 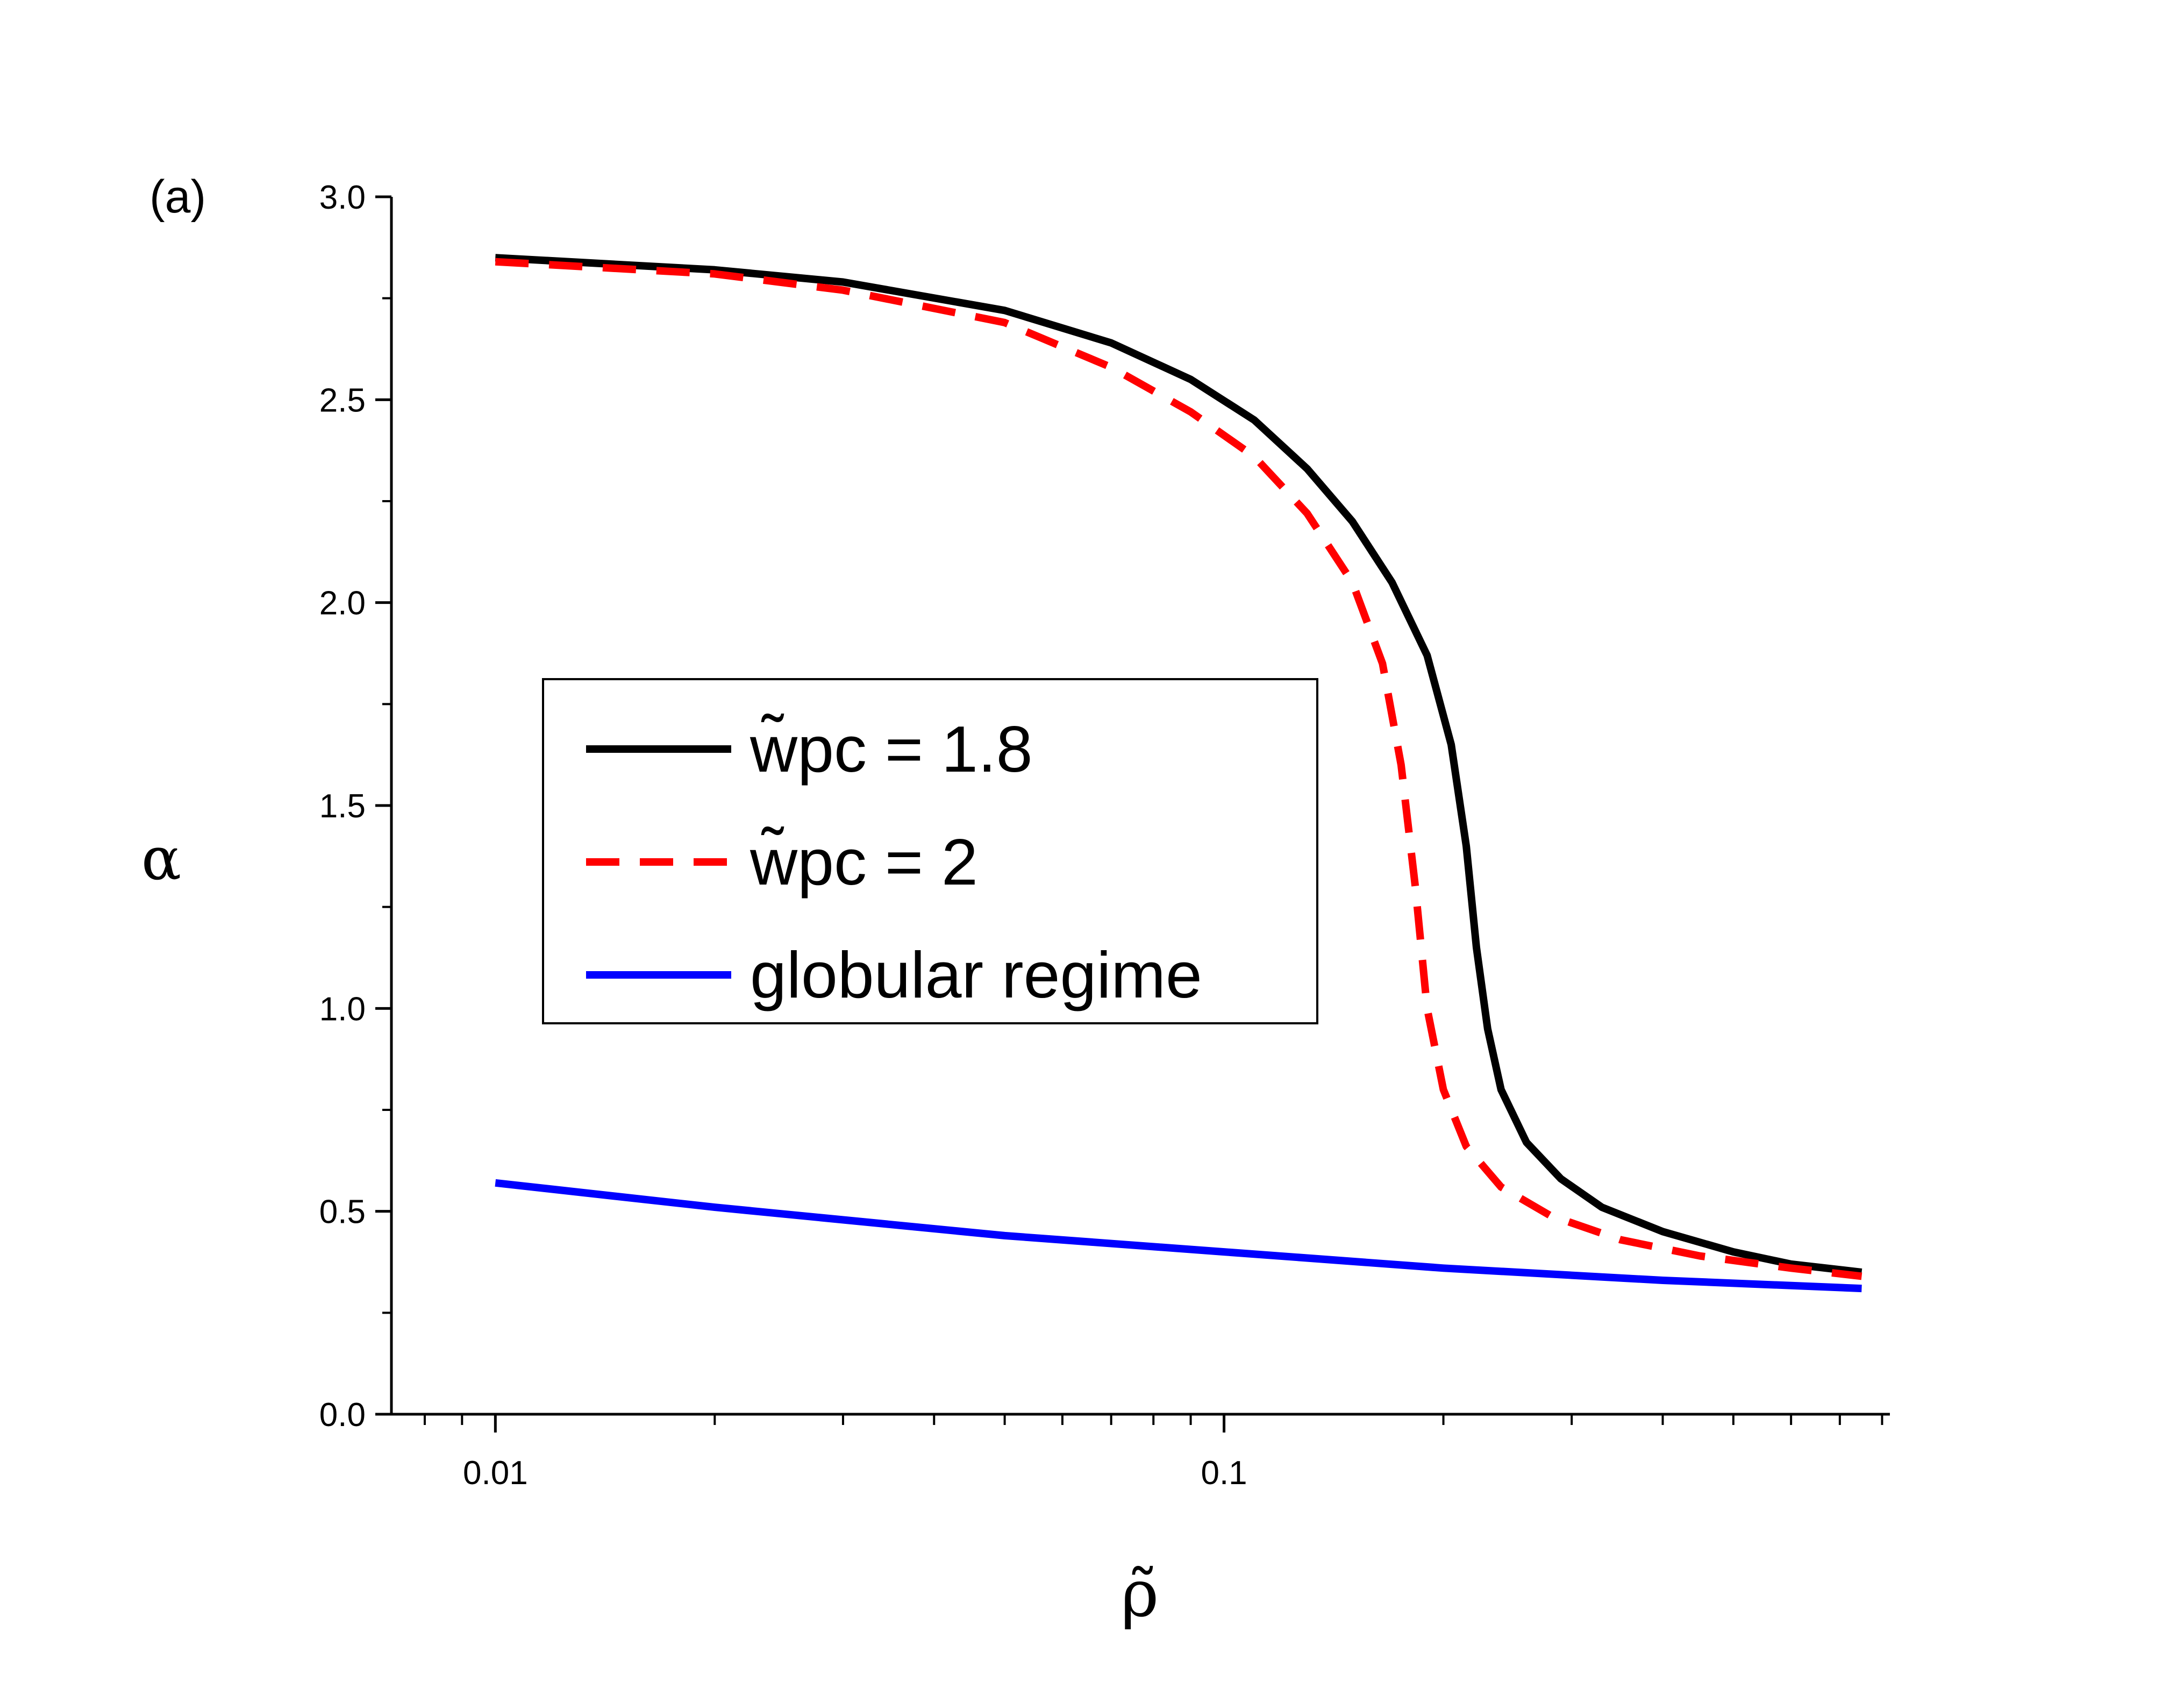 I want to click on y-axis-ticks: 0.0 0.5 1.0 1.5 2.0 2.5 3.0, so click(x=355, y=806).